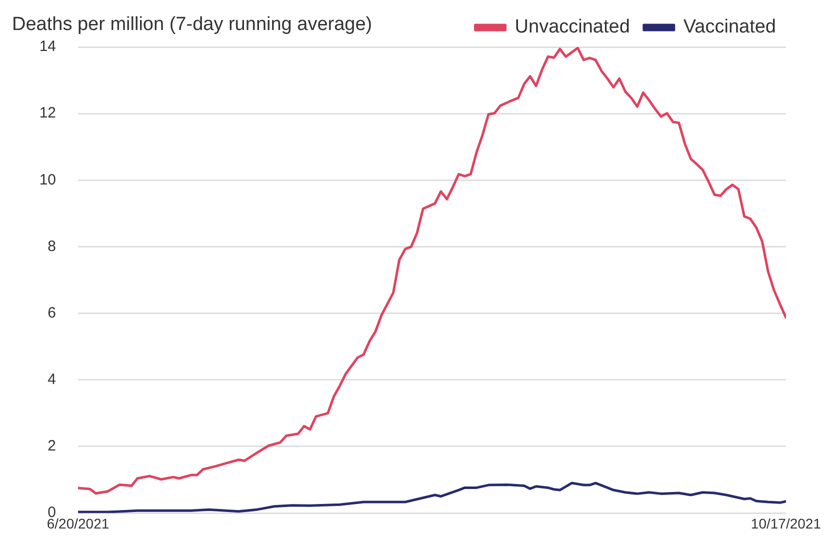 This screenshot has height=544, width=824. I want to click on y-tick-label: 6, so click(52, 313).